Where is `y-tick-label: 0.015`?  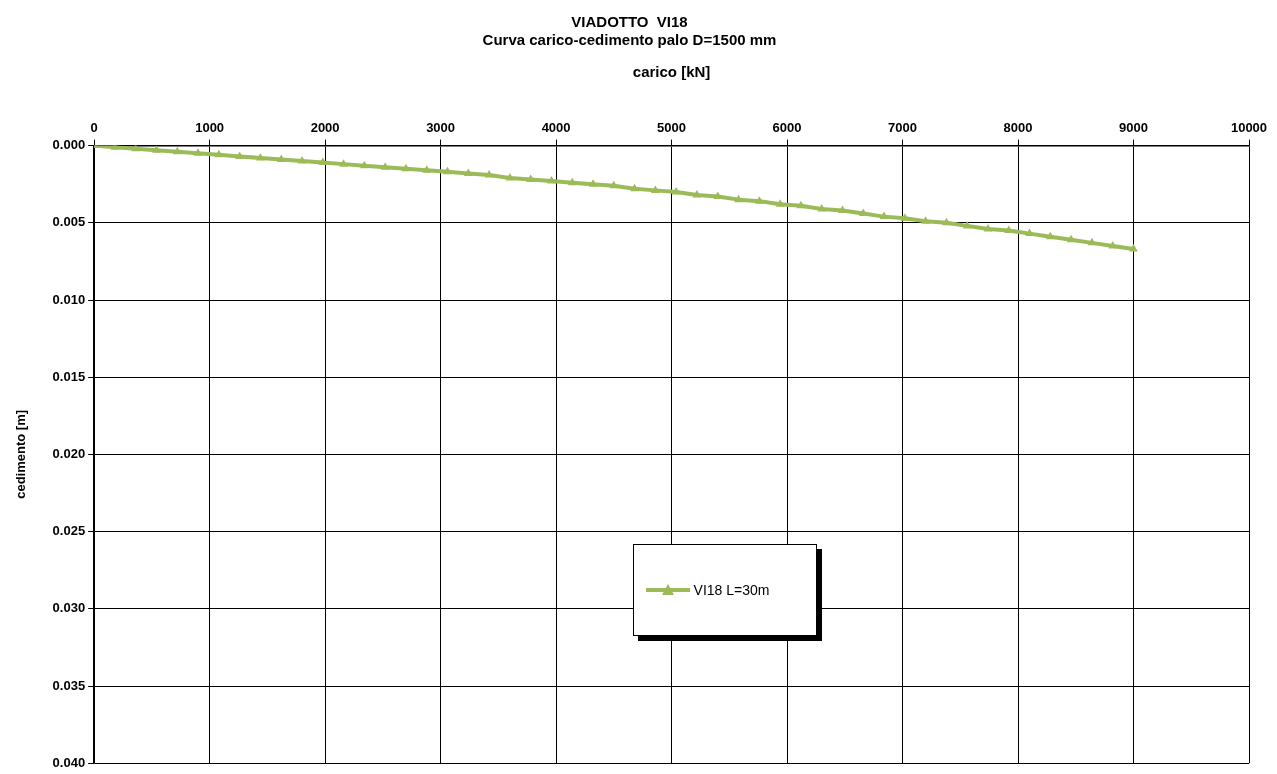 y-tick-label: 0.015 is located at coordinates (69, 376).